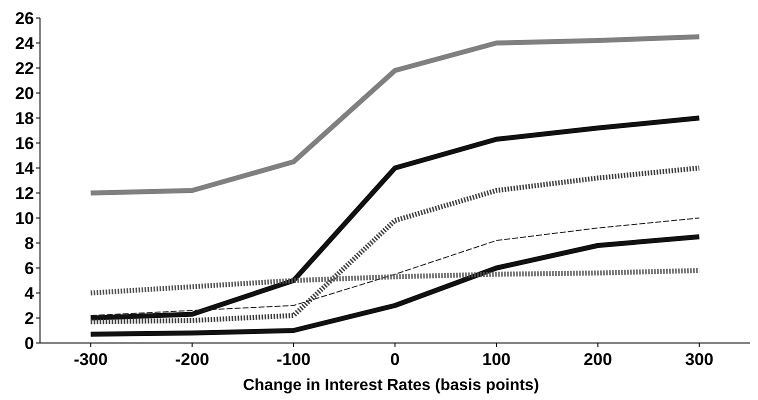  What do you see at coordinates (699, 359) in the screenshot?
I see `x-tick-label: 300` at bounding box center [699, 359].